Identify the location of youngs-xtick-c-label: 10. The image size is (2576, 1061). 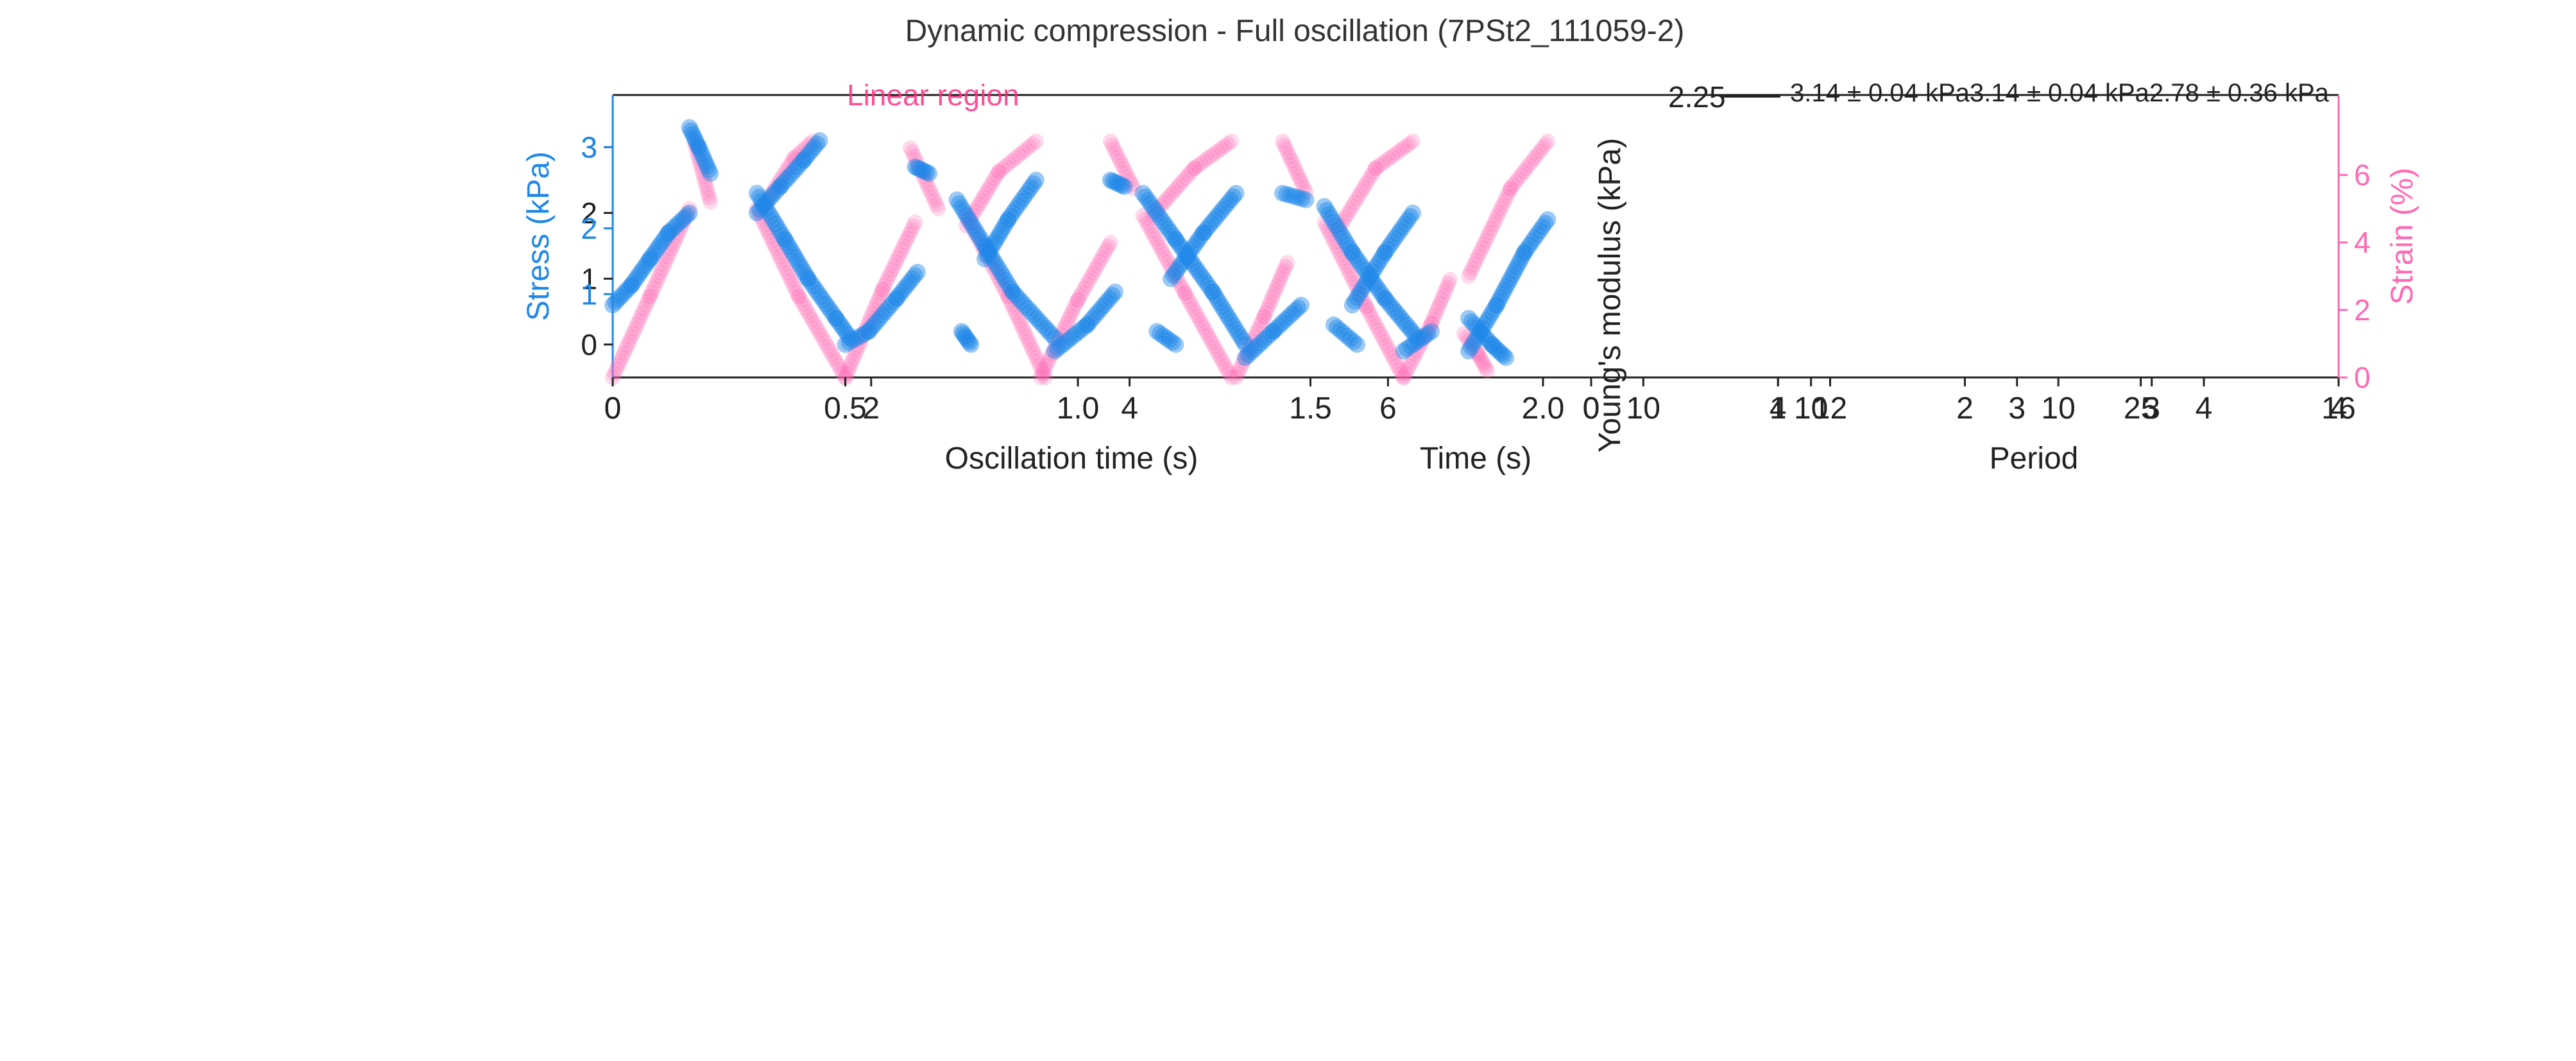
(1811, 409).